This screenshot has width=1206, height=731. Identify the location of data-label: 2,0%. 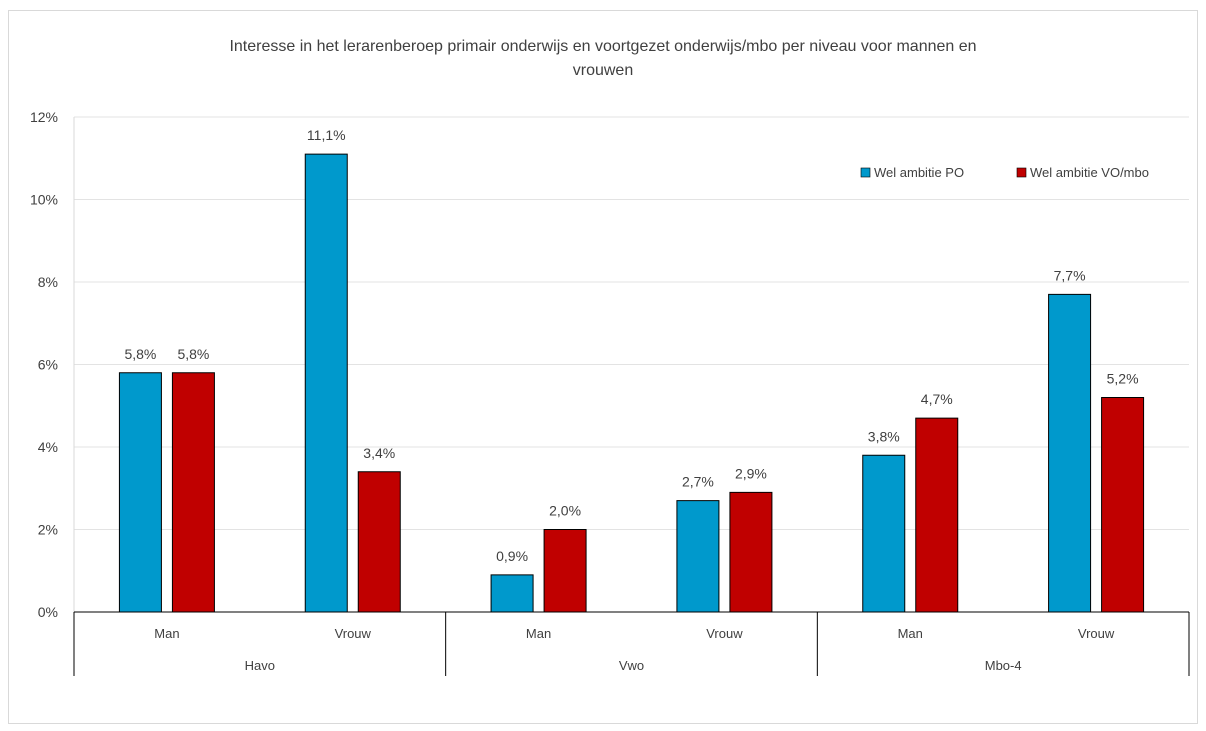
(565, 511).